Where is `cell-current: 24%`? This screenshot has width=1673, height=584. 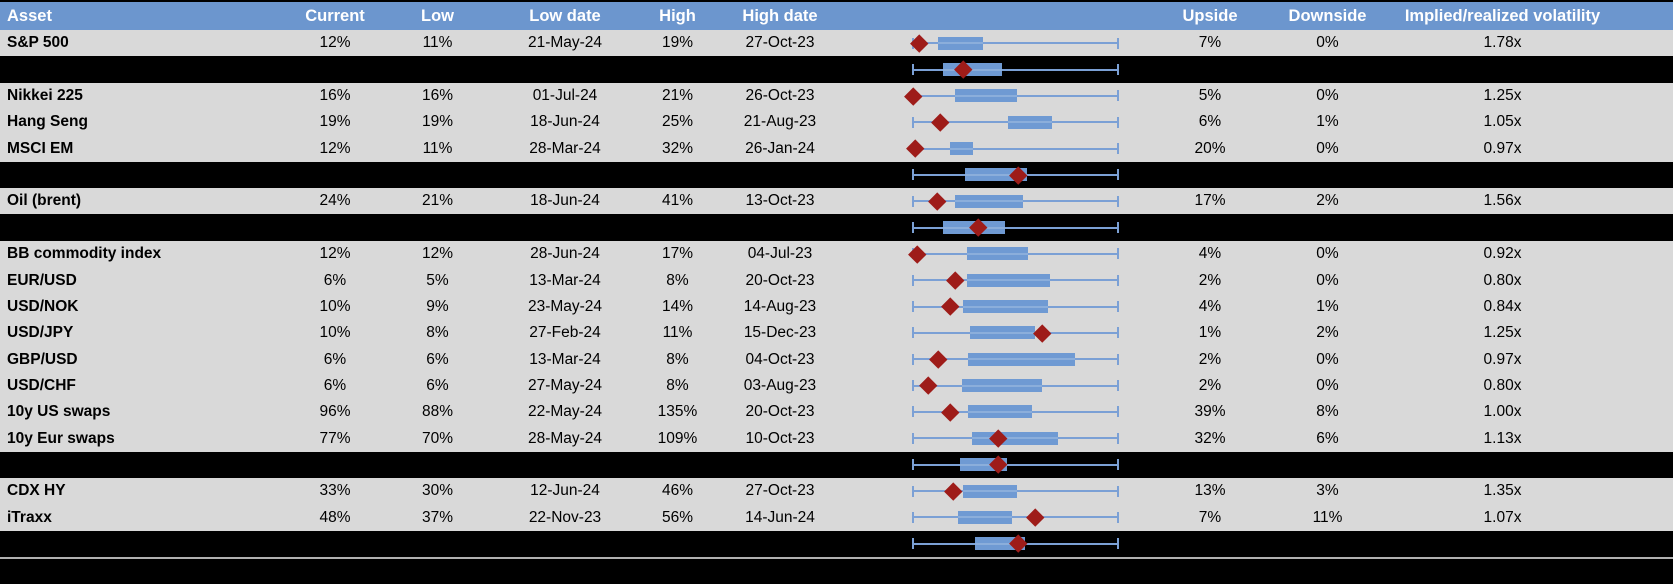
cell-current: 24% is located at coordinates (335, 201).